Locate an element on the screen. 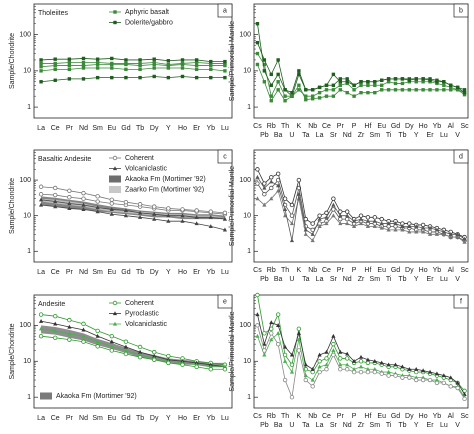  x-tick-label: Sr is located at coordinates (334, 279).